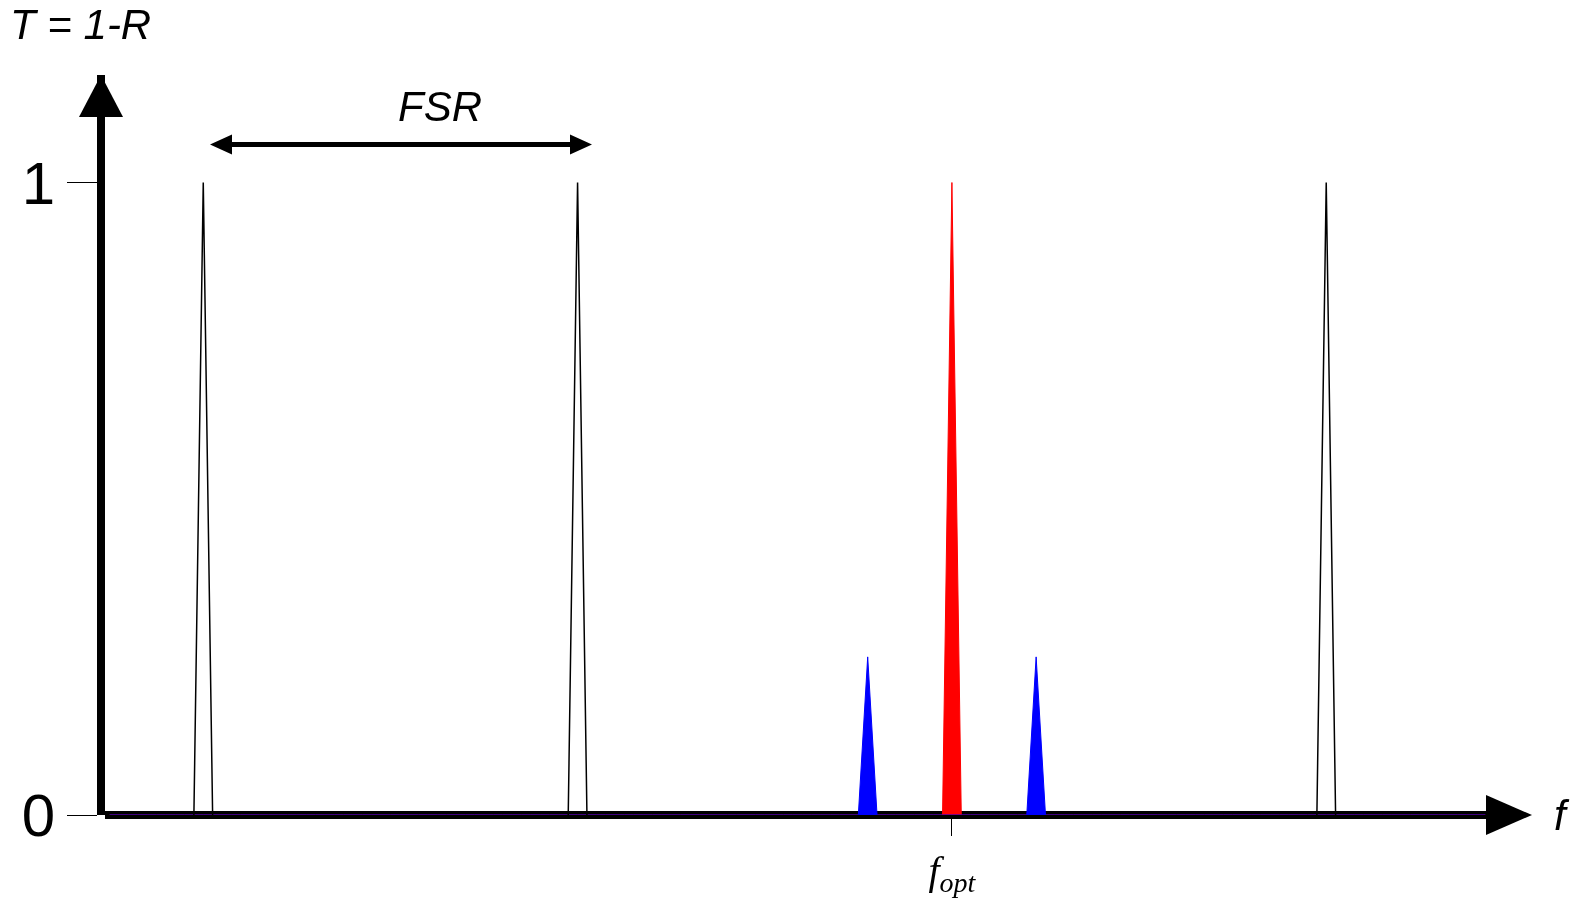 This screenshot has height=919, width=1570. I want to click on text: f, so click(1562, 815).